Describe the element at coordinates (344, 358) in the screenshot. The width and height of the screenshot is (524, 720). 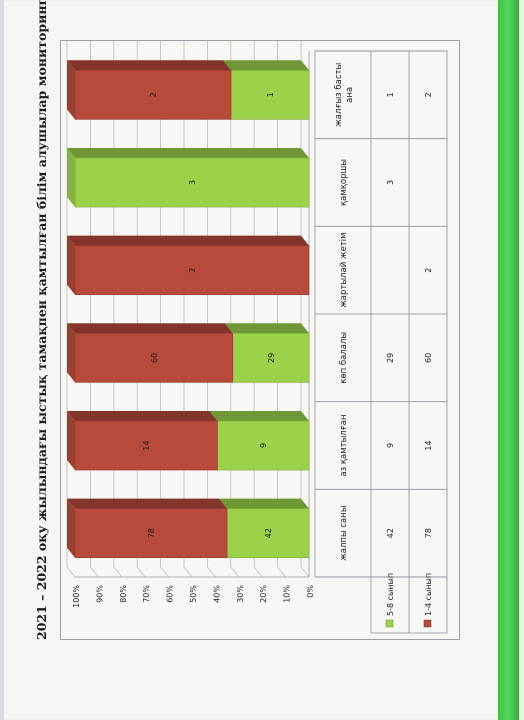
I see `category-label: көп балалы` at that location.